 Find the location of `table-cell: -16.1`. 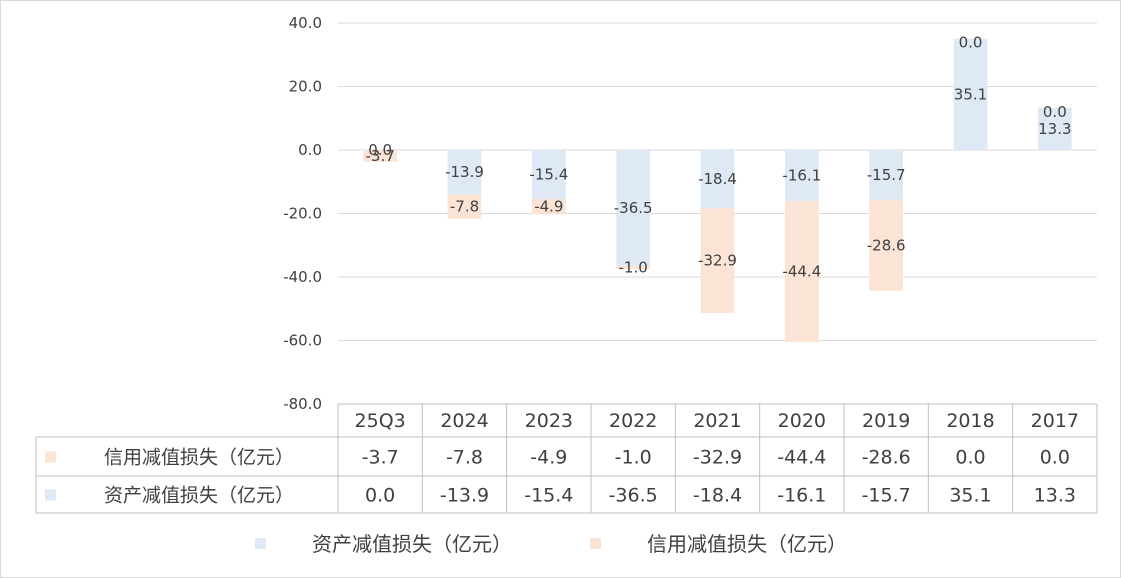

table-cell: -16.1 is located at coordinates (801, 496).